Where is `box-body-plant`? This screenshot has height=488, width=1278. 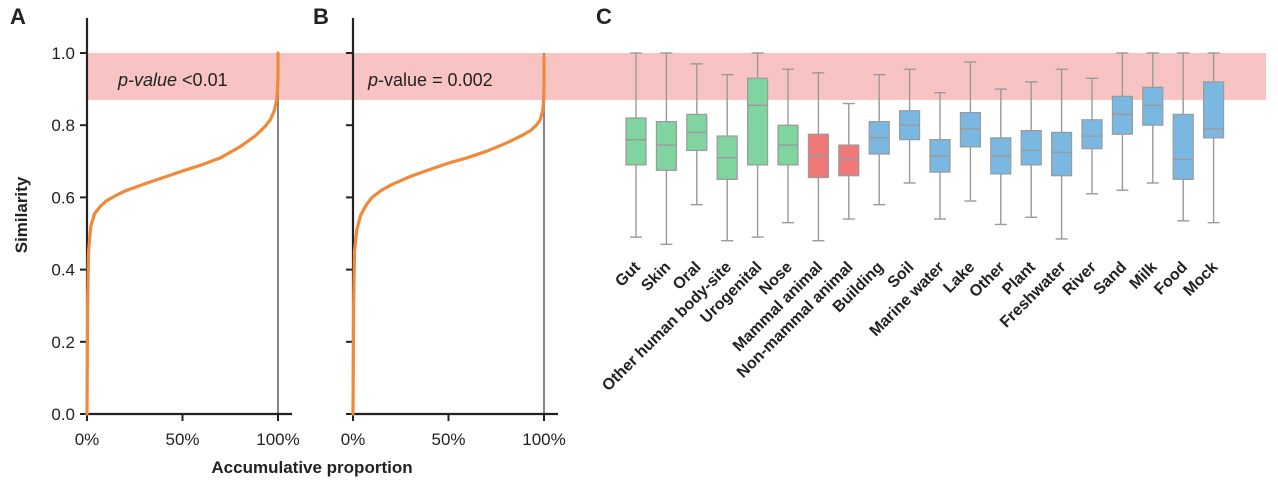 box-body-plant is located at coordinates (1031, 148).